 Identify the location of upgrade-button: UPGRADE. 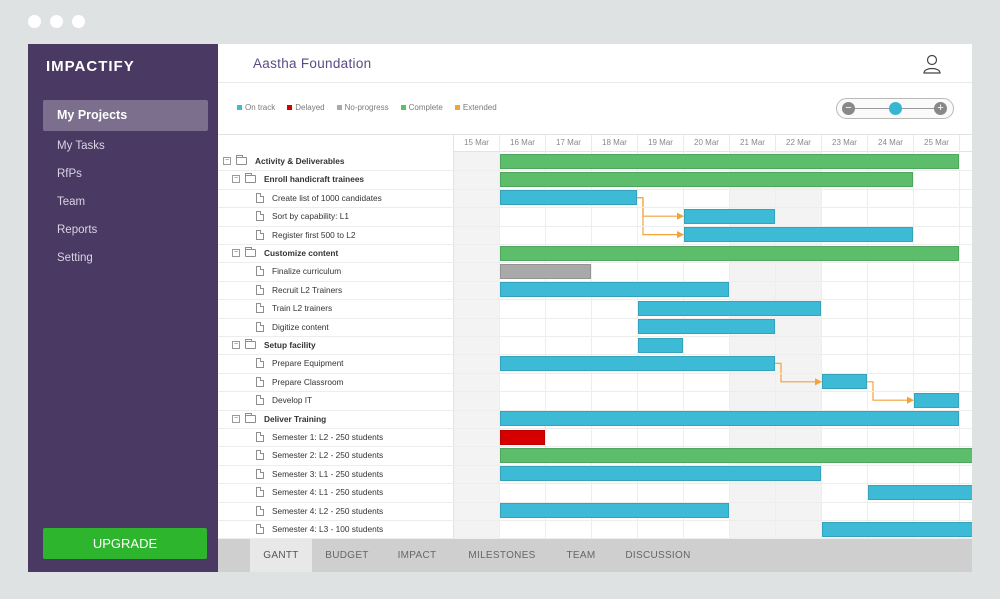
(125, 543).